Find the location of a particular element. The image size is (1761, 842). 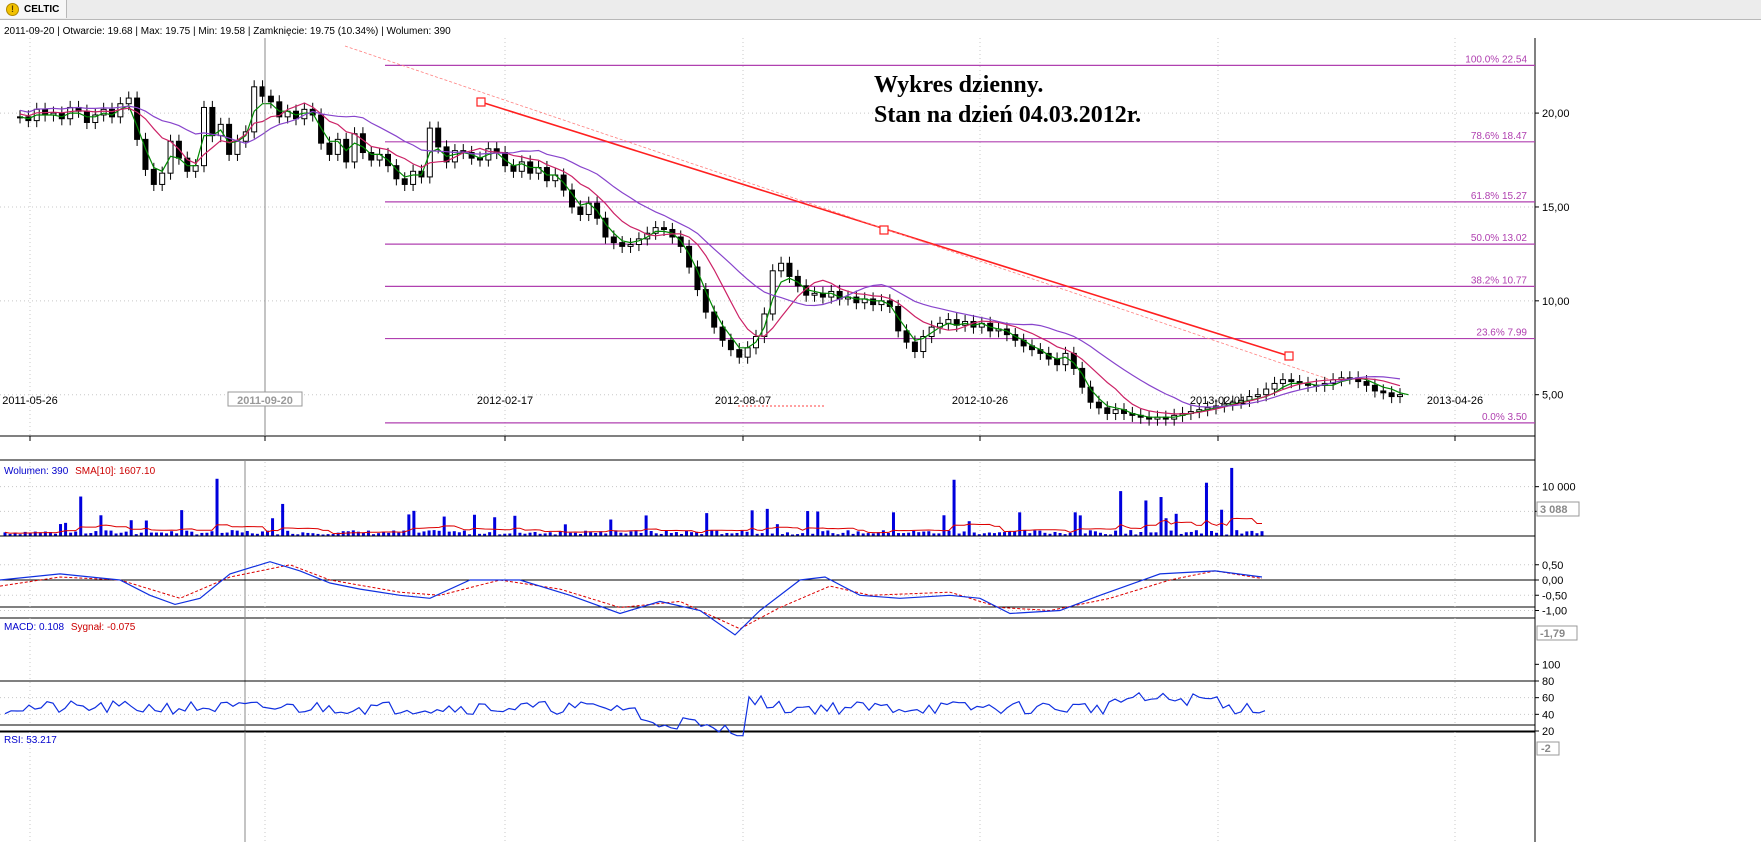

fib-label: 100.0% 22.54 is located at coordinates (1496, 59).